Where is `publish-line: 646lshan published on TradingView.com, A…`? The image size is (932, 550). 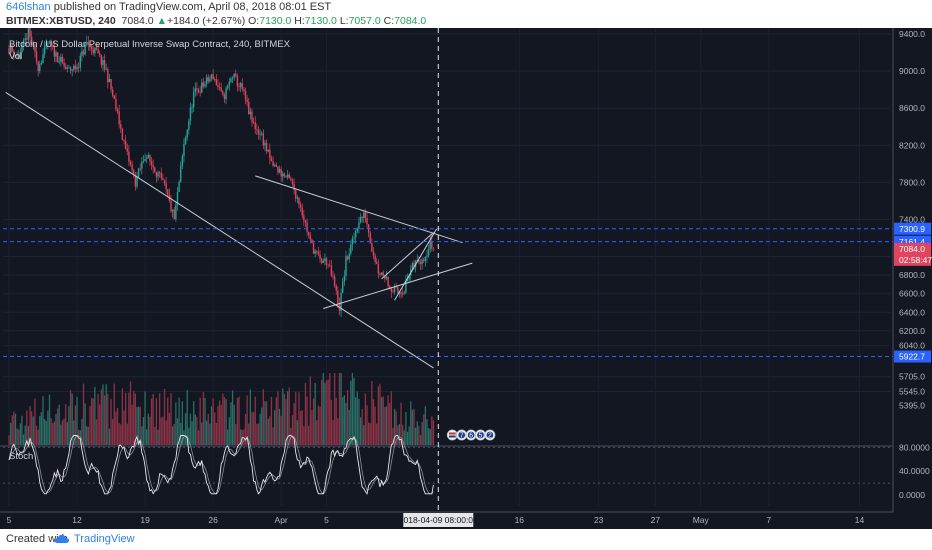 publish-line: 646lshan published on TradingView.com, A… is located at coordinates (168, 7).